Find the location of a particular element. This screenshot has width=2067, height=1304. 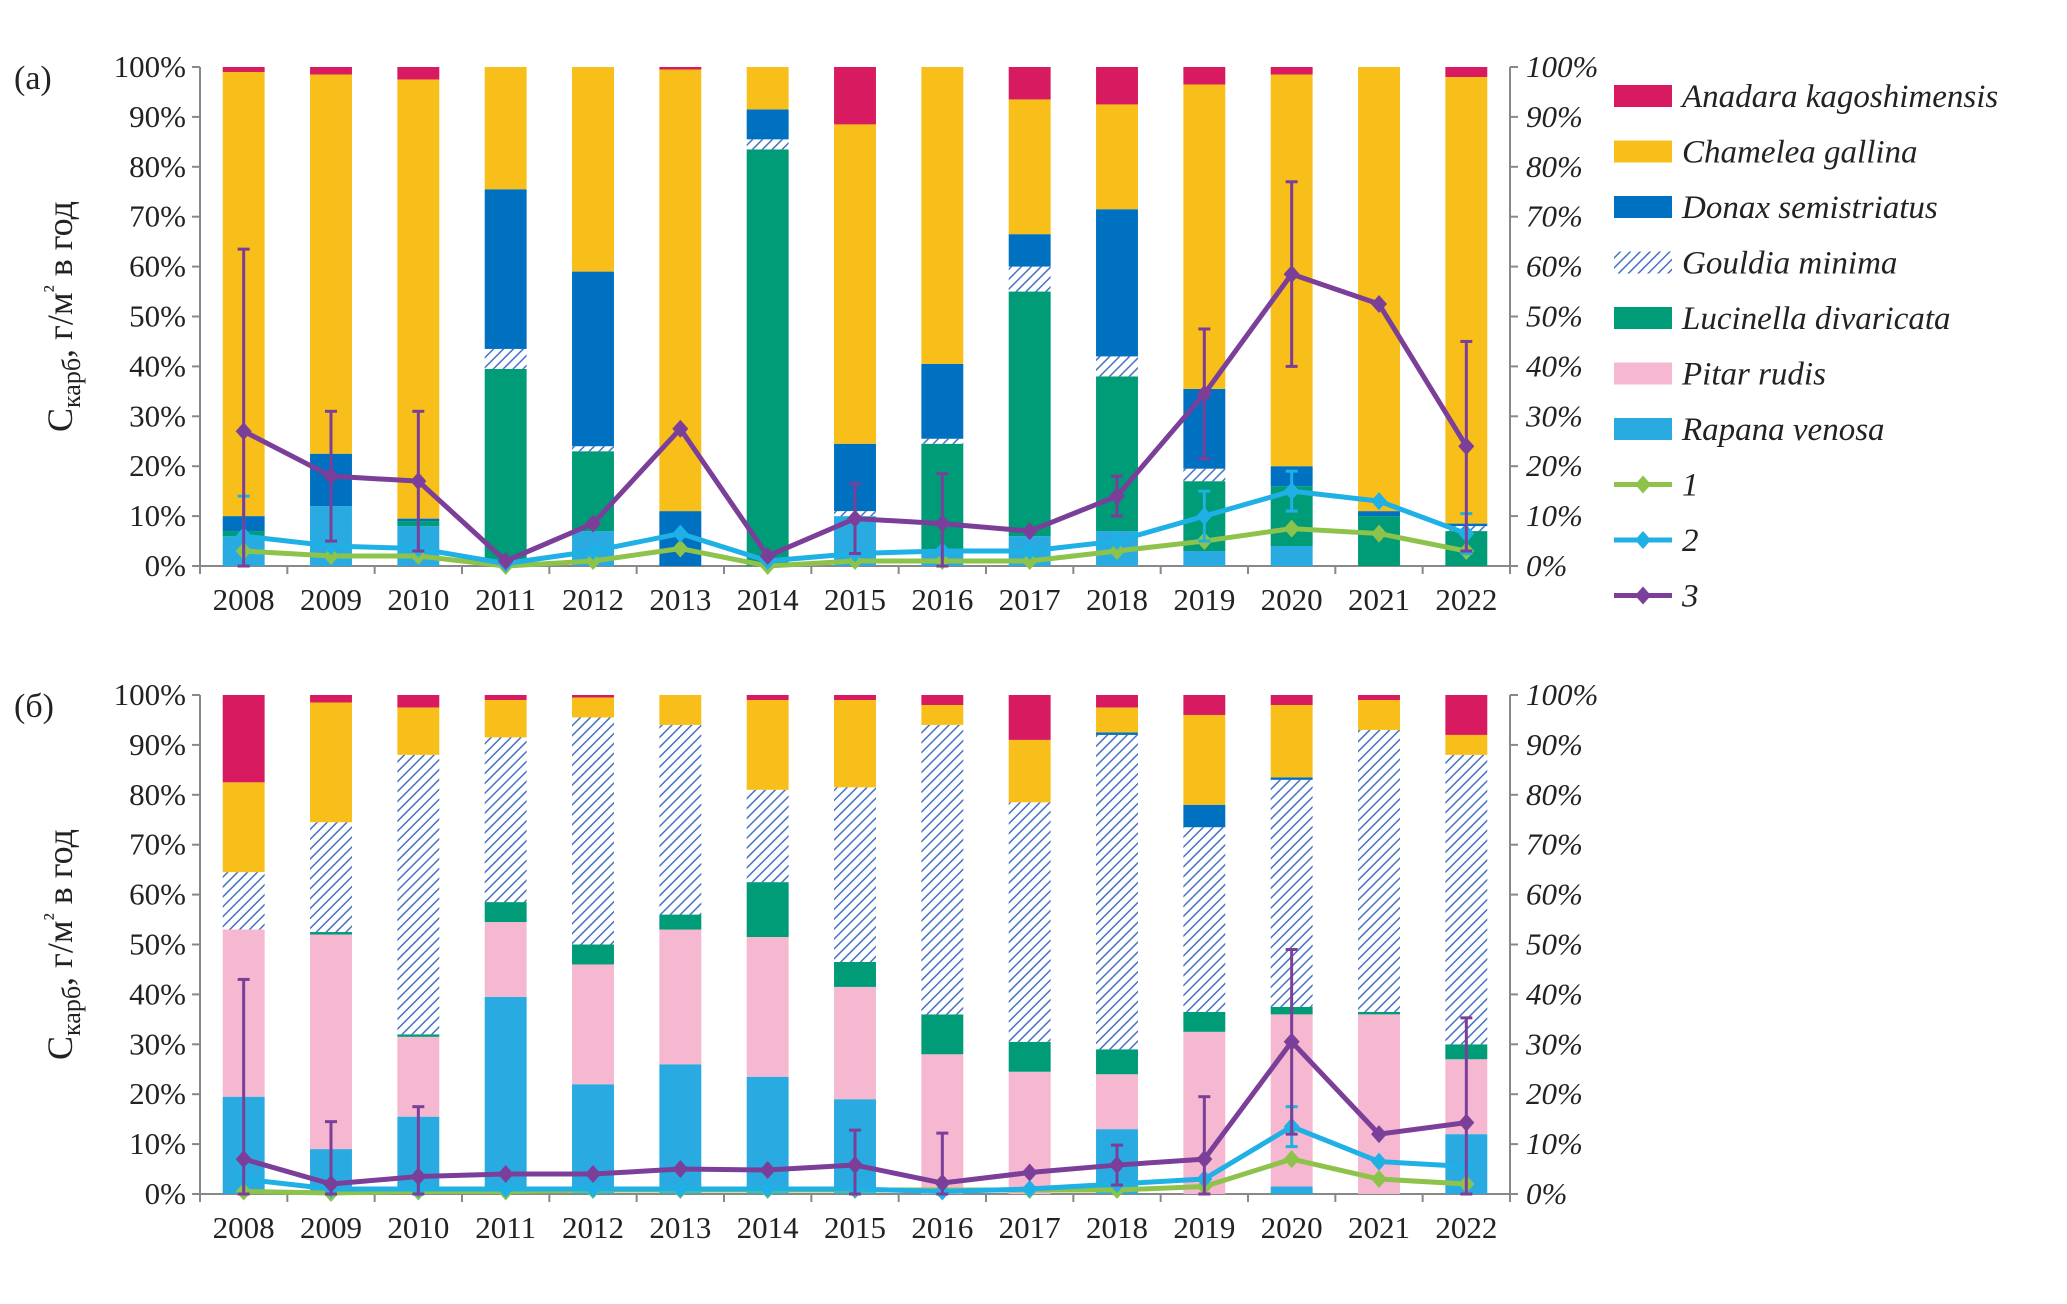

x-tick-label: 2012 is located at coordinates (593, 599).